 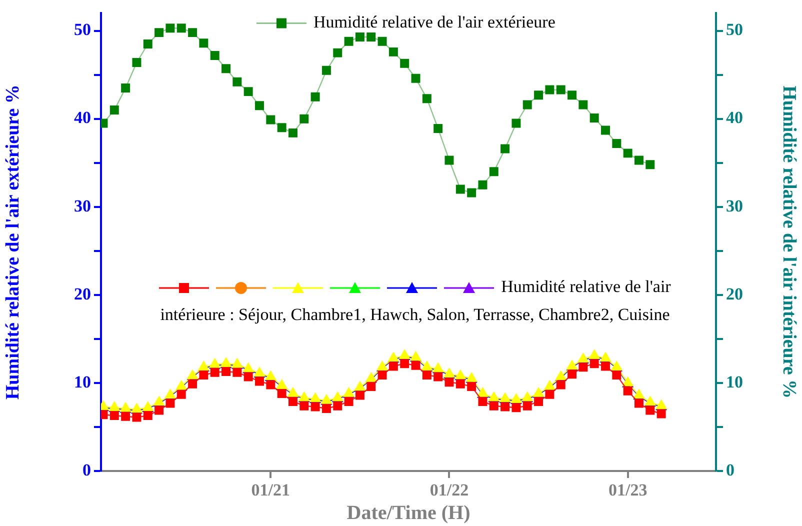 What do you see at coordinates (734, 206) in the screenshot?
I see `y2-tick-label: 30` at bounding box center [734, 206].